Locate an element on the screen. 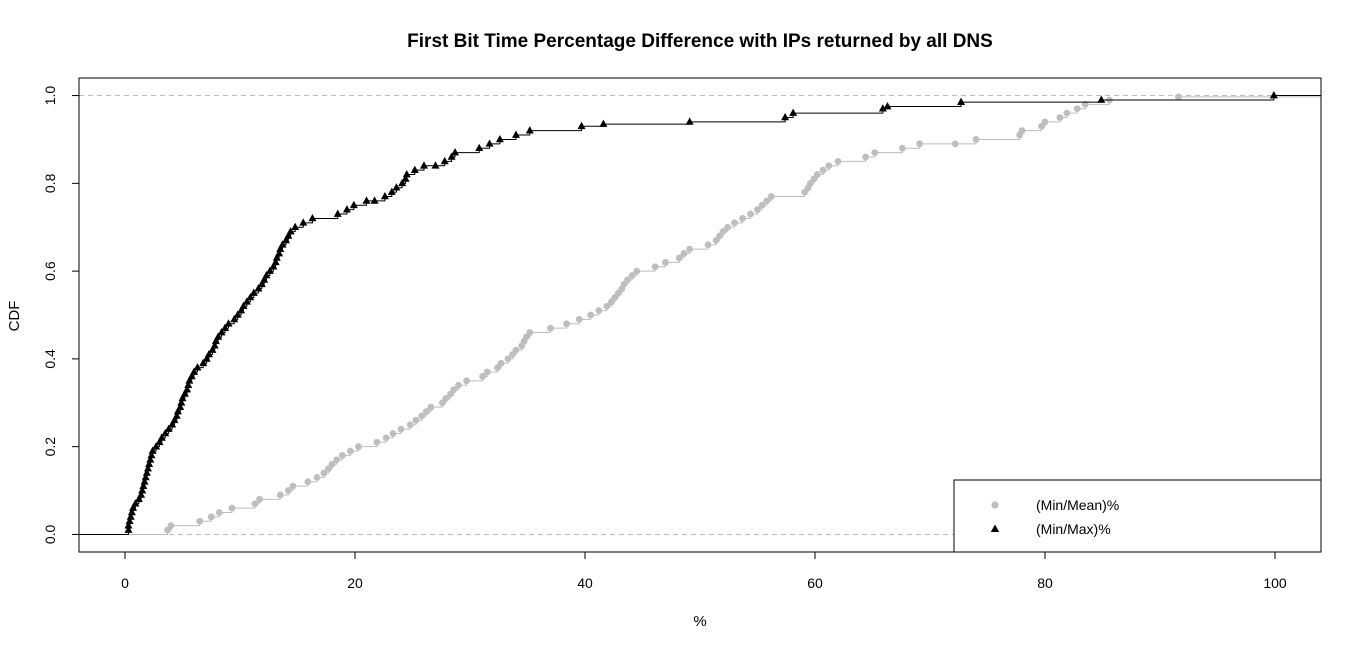  legend-marker-min-max is located at coordinates (995, 528).